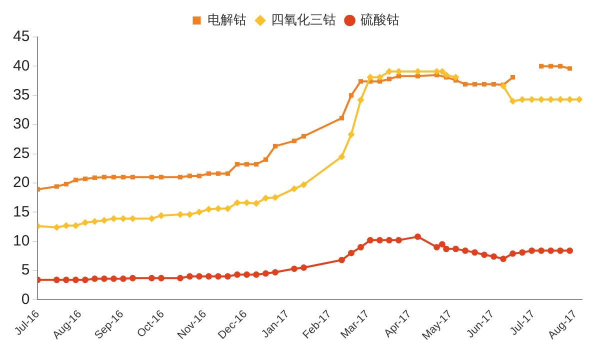 The width and height of the screenshot is (612, 346). What do you see at coordinates (21, 65) in the screenshot?
I see `y-tick-label: 40` at bounding box center [21, 65].